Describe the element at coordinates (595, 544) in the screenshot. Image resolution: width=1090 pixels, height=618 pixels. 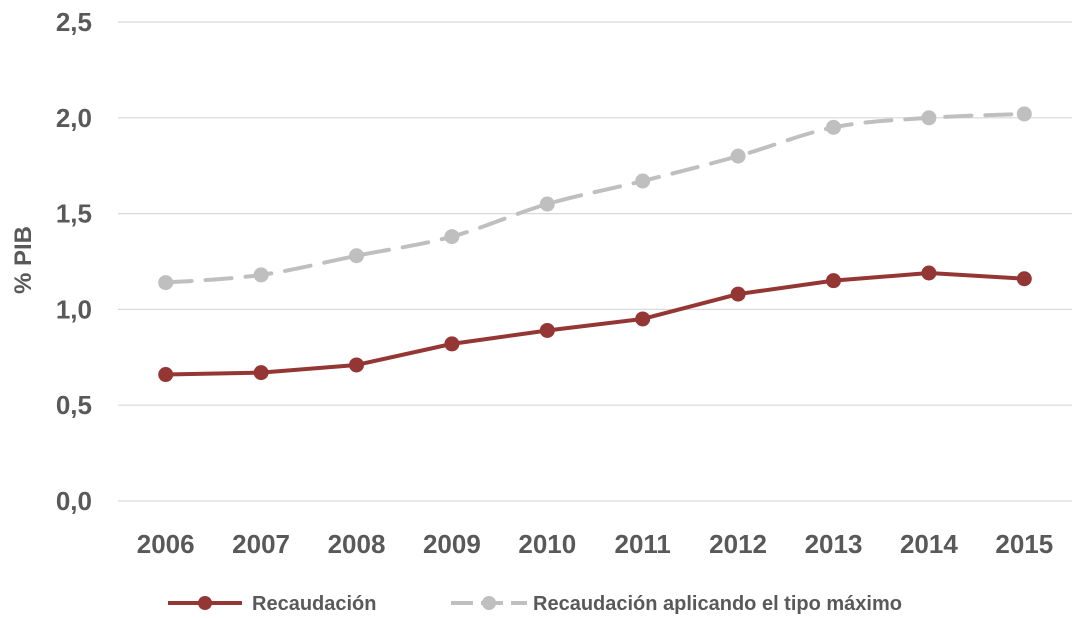
I see `x-tick-labels: 2006 2007 2008 2009 2010 2011 2012 2013 2014 2015` at that location.